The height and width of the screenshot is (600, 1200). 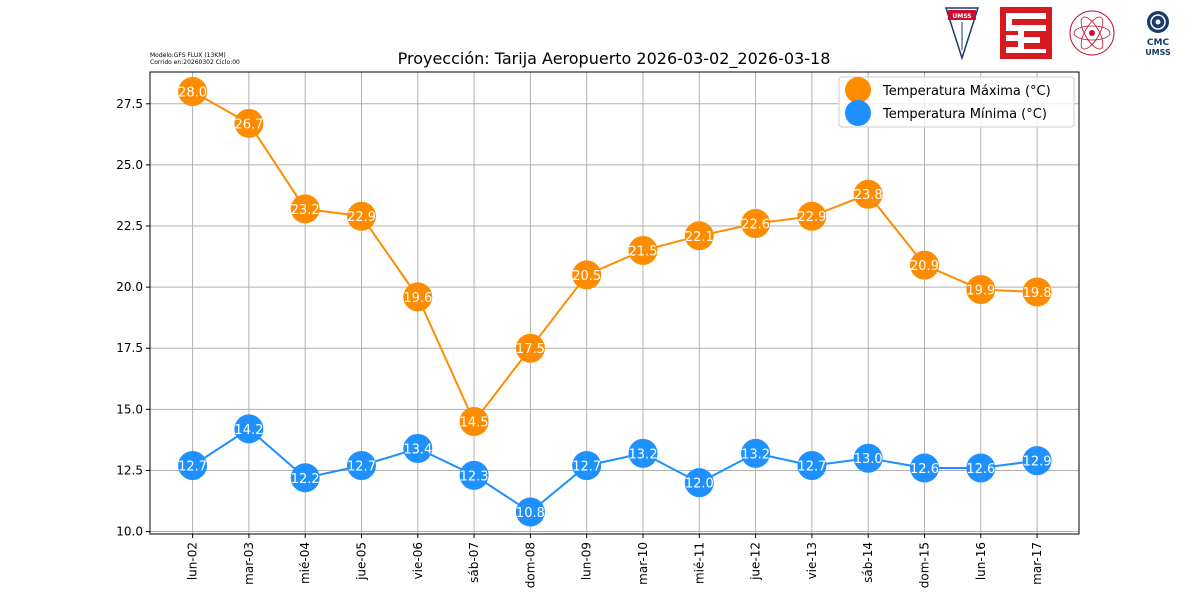 I want to click on x-tick-label: sáb-14, so click(x=868, y=562).